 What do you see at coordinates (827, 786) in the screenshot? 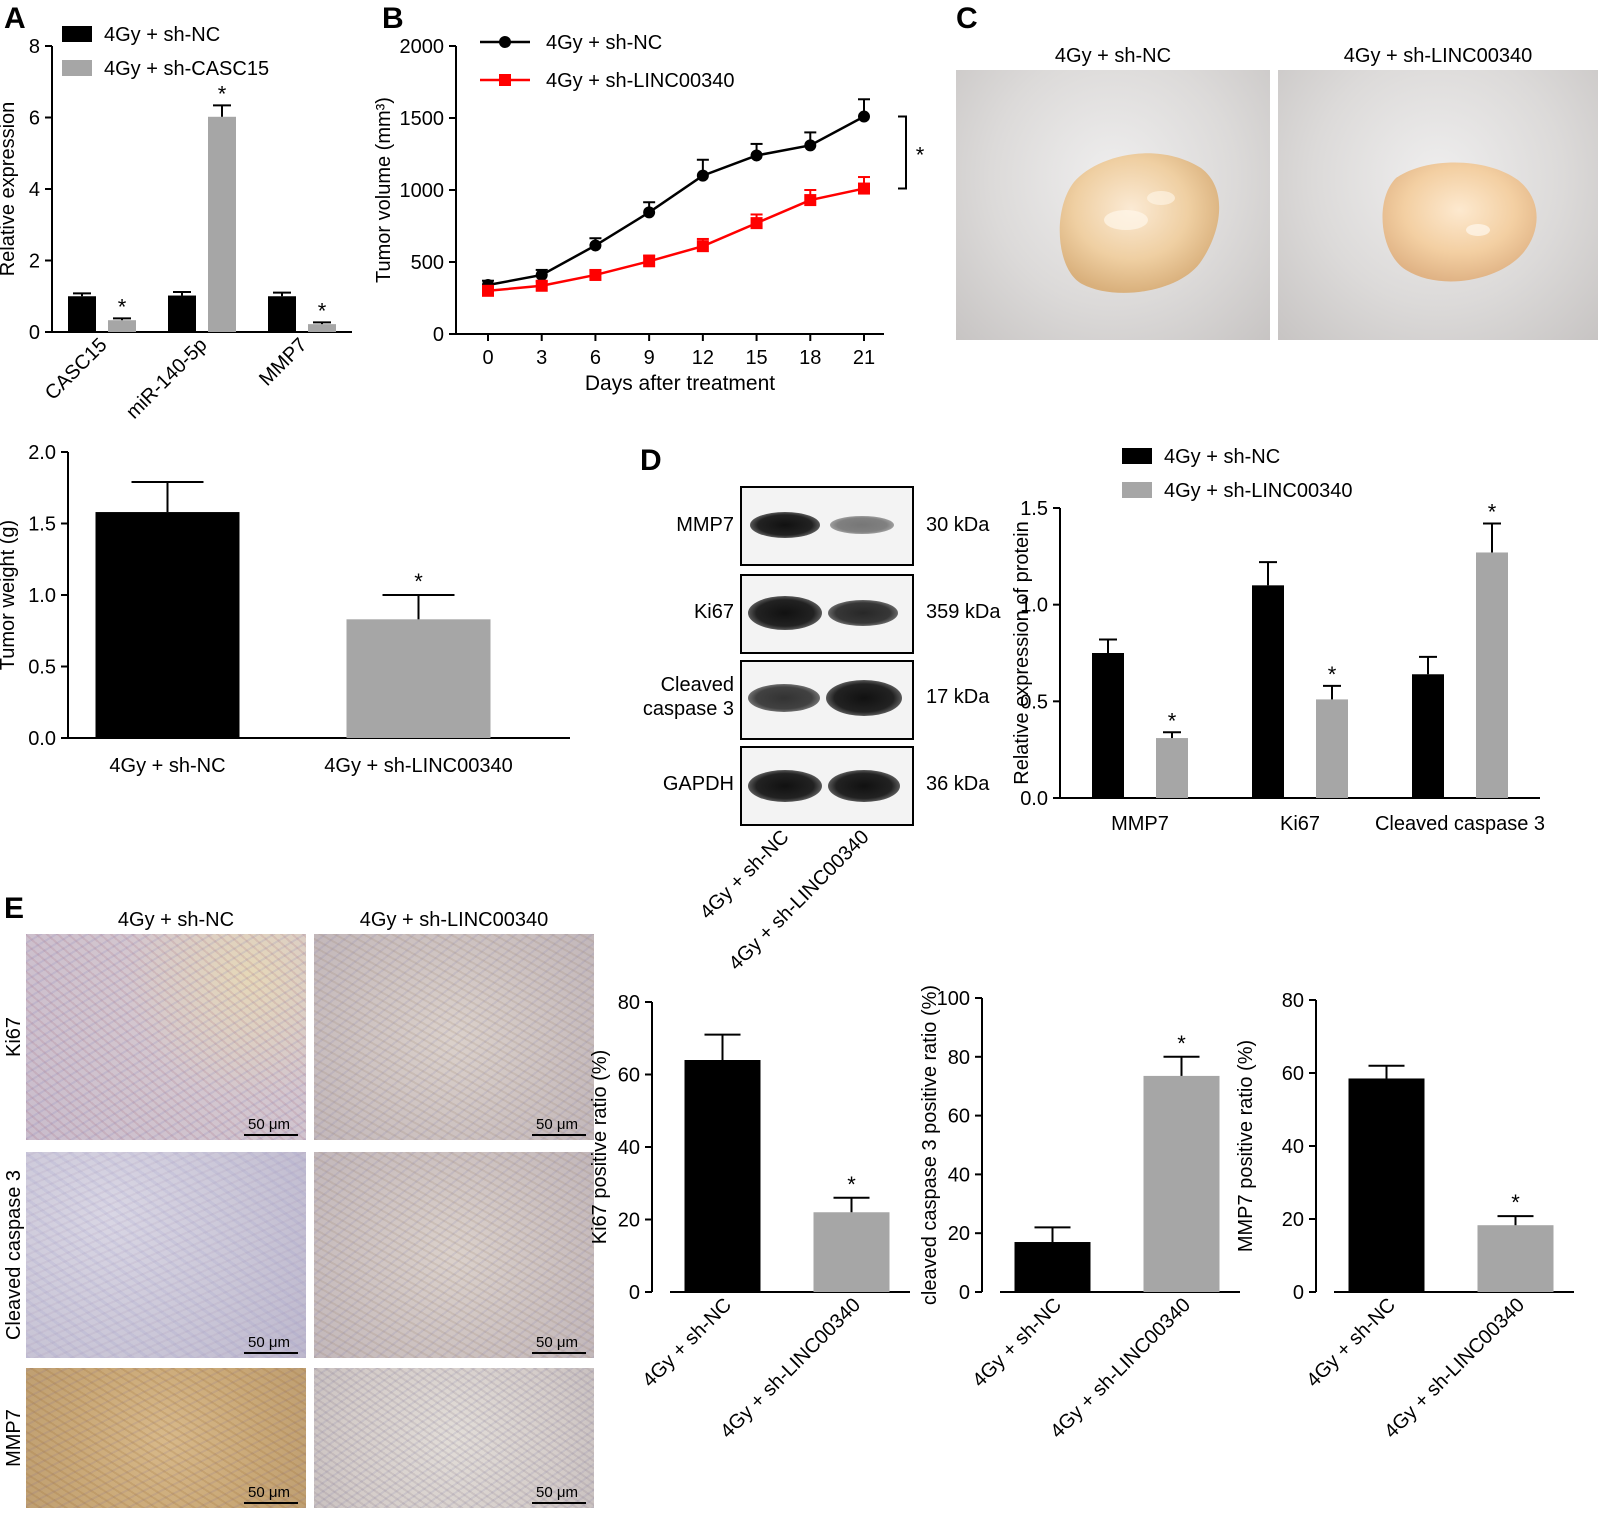
I see `blot-gapdh` at bounding box center [827, 786].